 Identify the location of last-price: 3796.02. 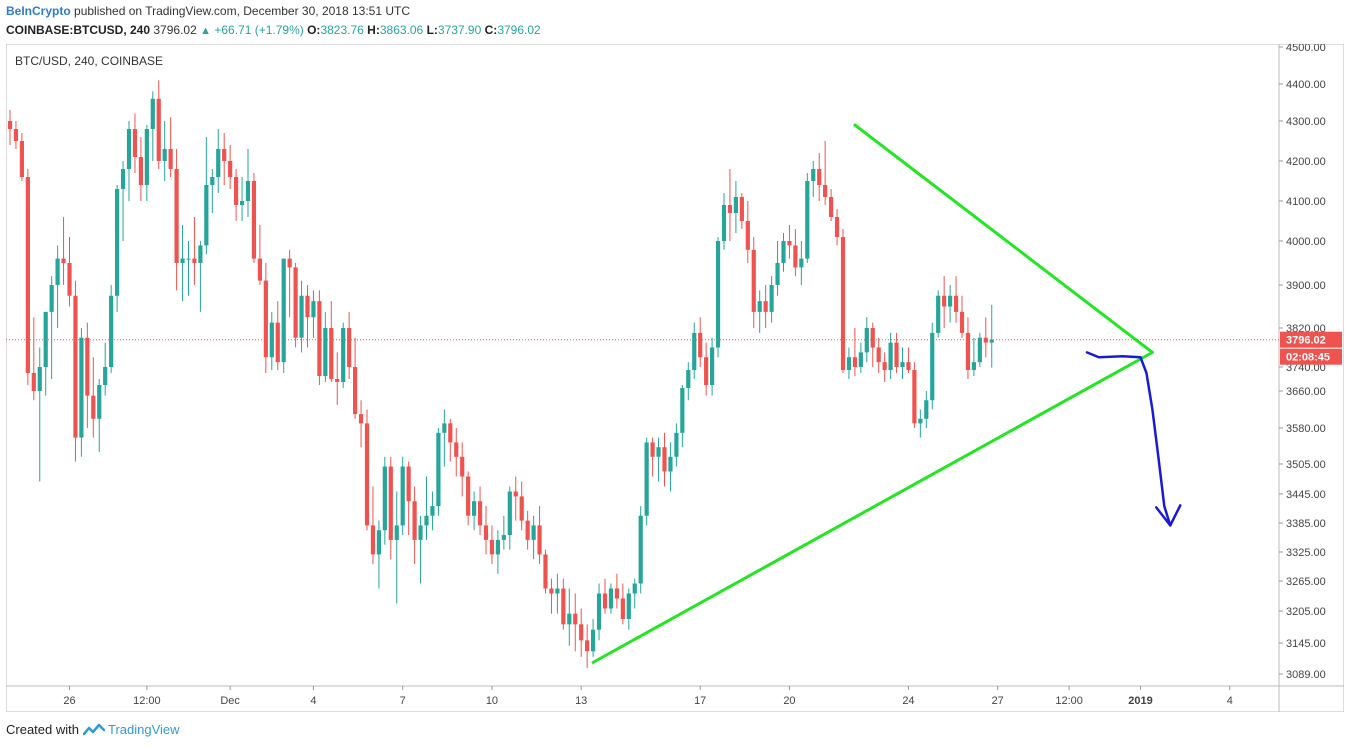
(175, 30).